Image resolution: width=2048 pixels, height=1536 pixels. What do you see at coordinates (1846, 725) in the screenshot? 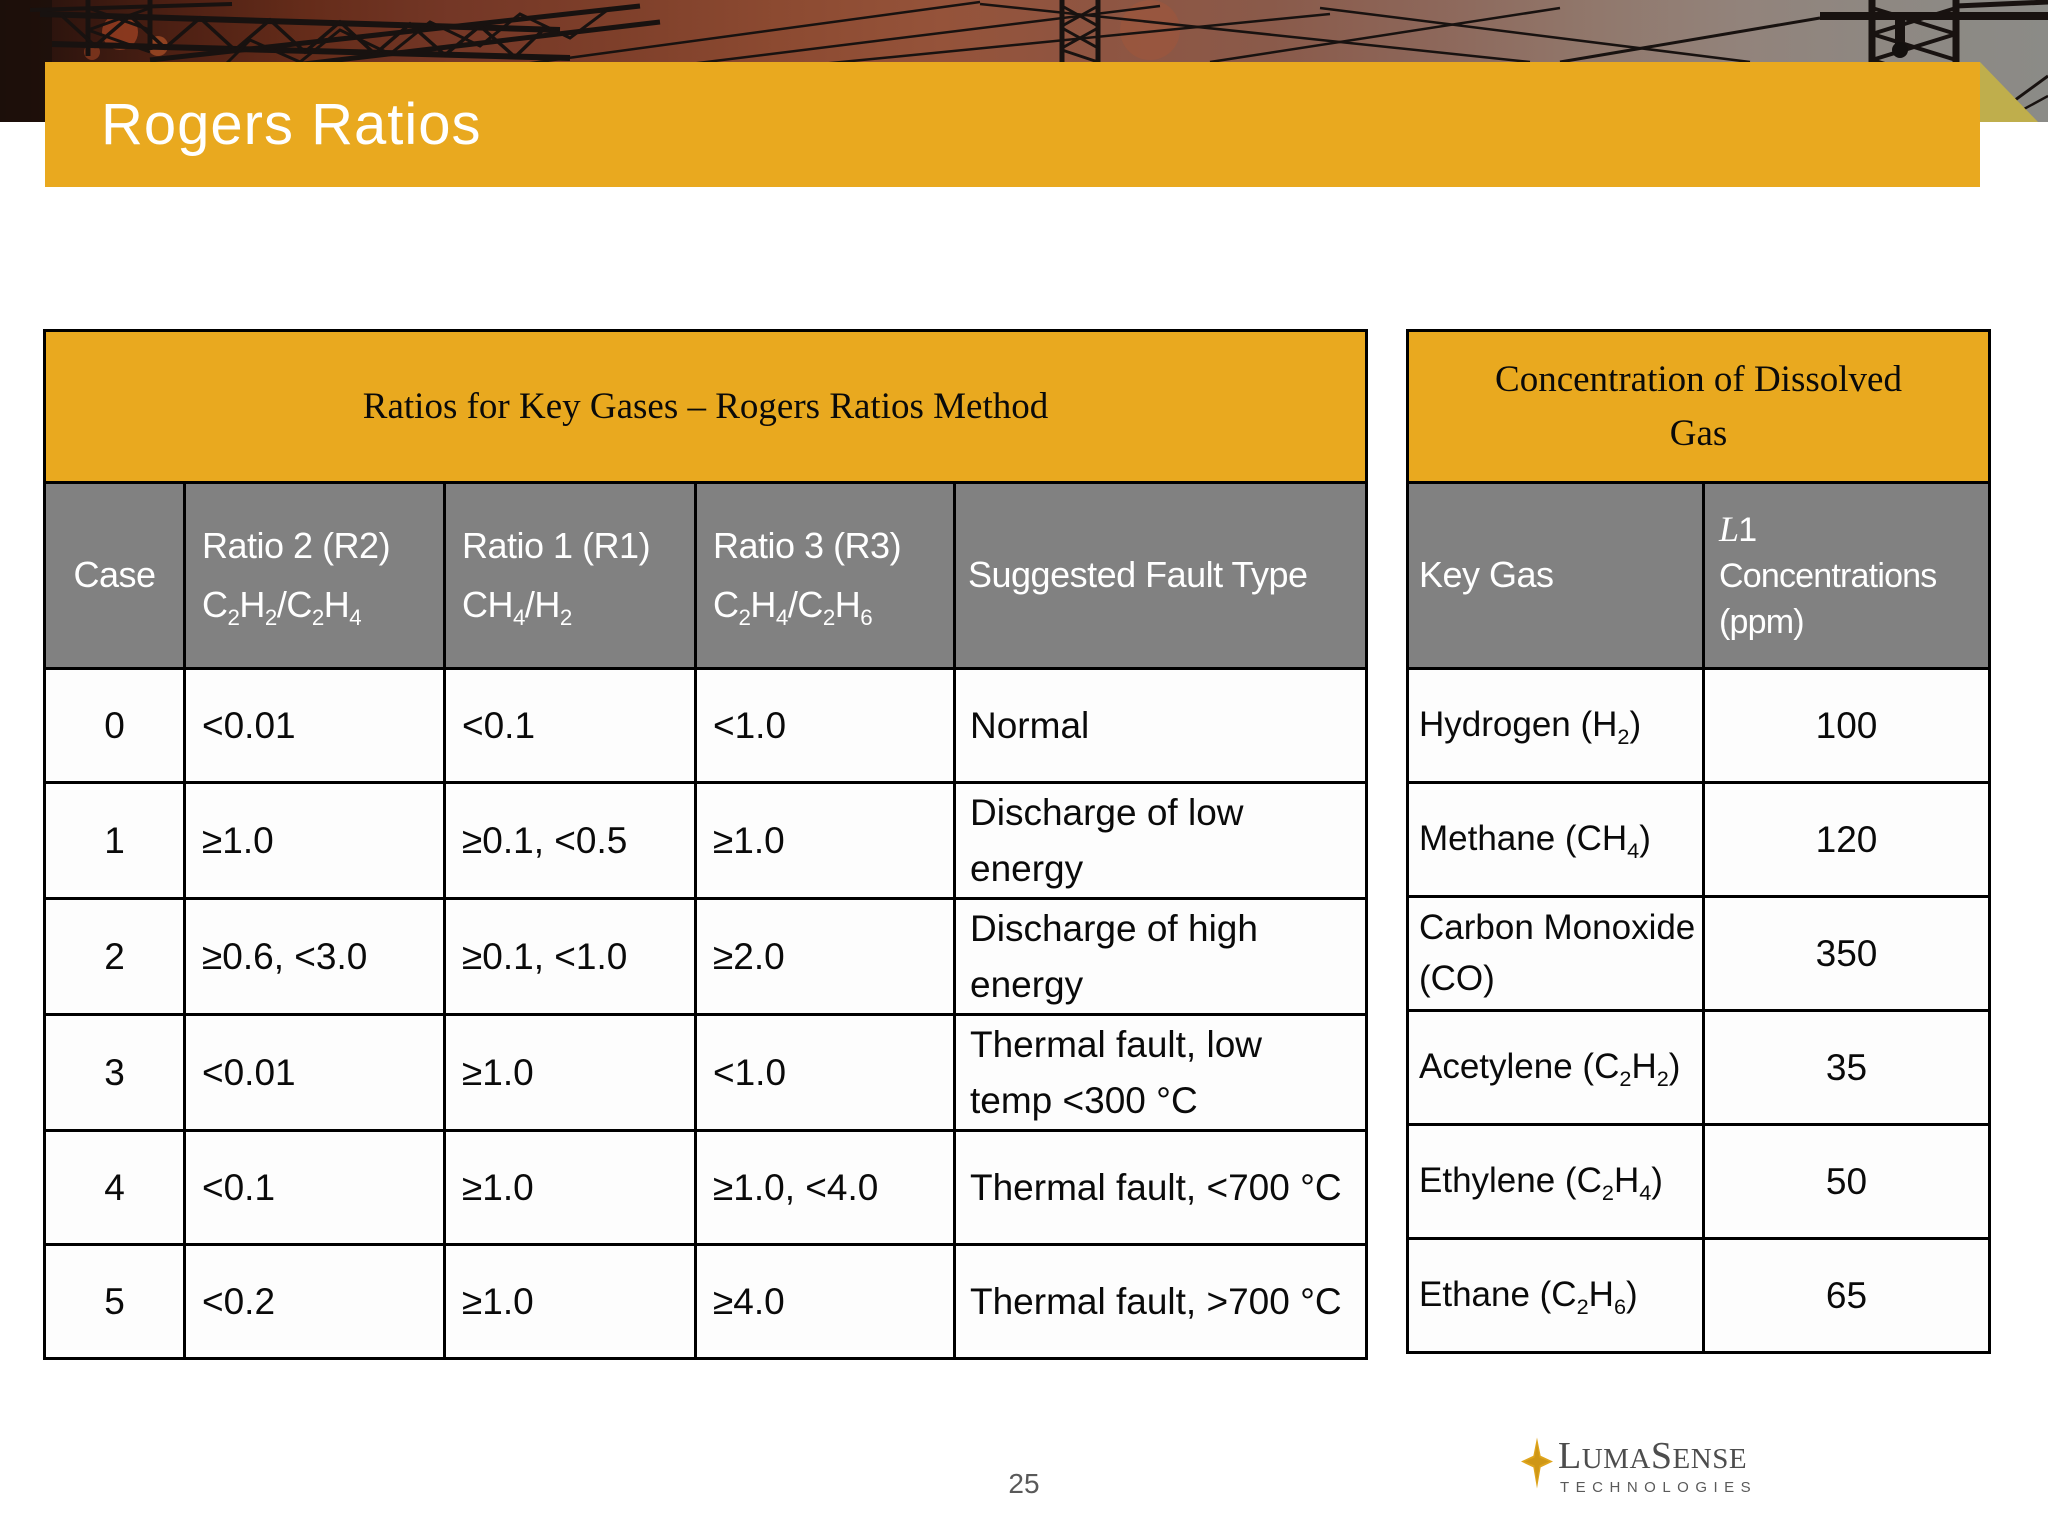
I see `cell-ppm-value: 100` at bounding box center [1846, 725].